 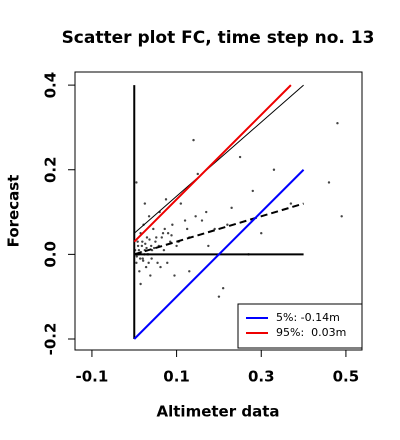 I want to click on legend-label: 5%: -0.14m, so click(x=308, y=317).